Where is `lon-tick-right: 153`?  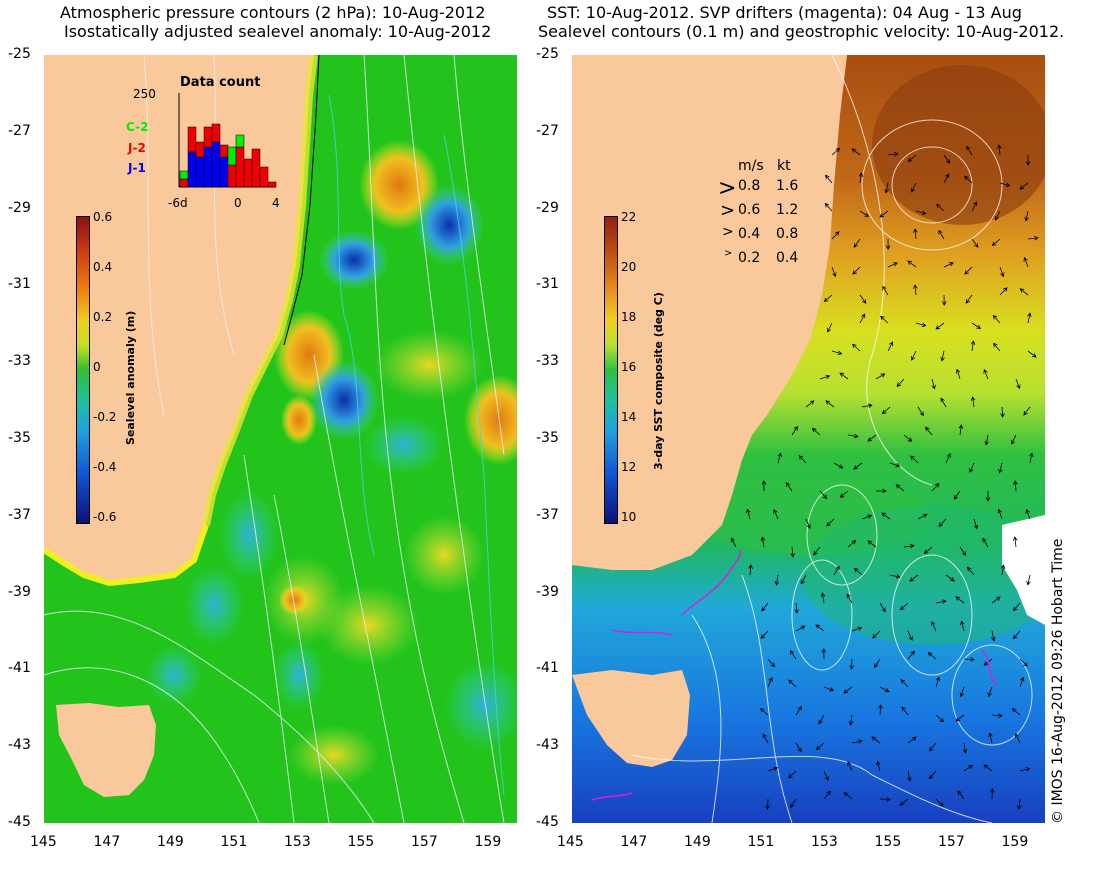 lon-tick-right: 153 is located at coordinates (824, 842).